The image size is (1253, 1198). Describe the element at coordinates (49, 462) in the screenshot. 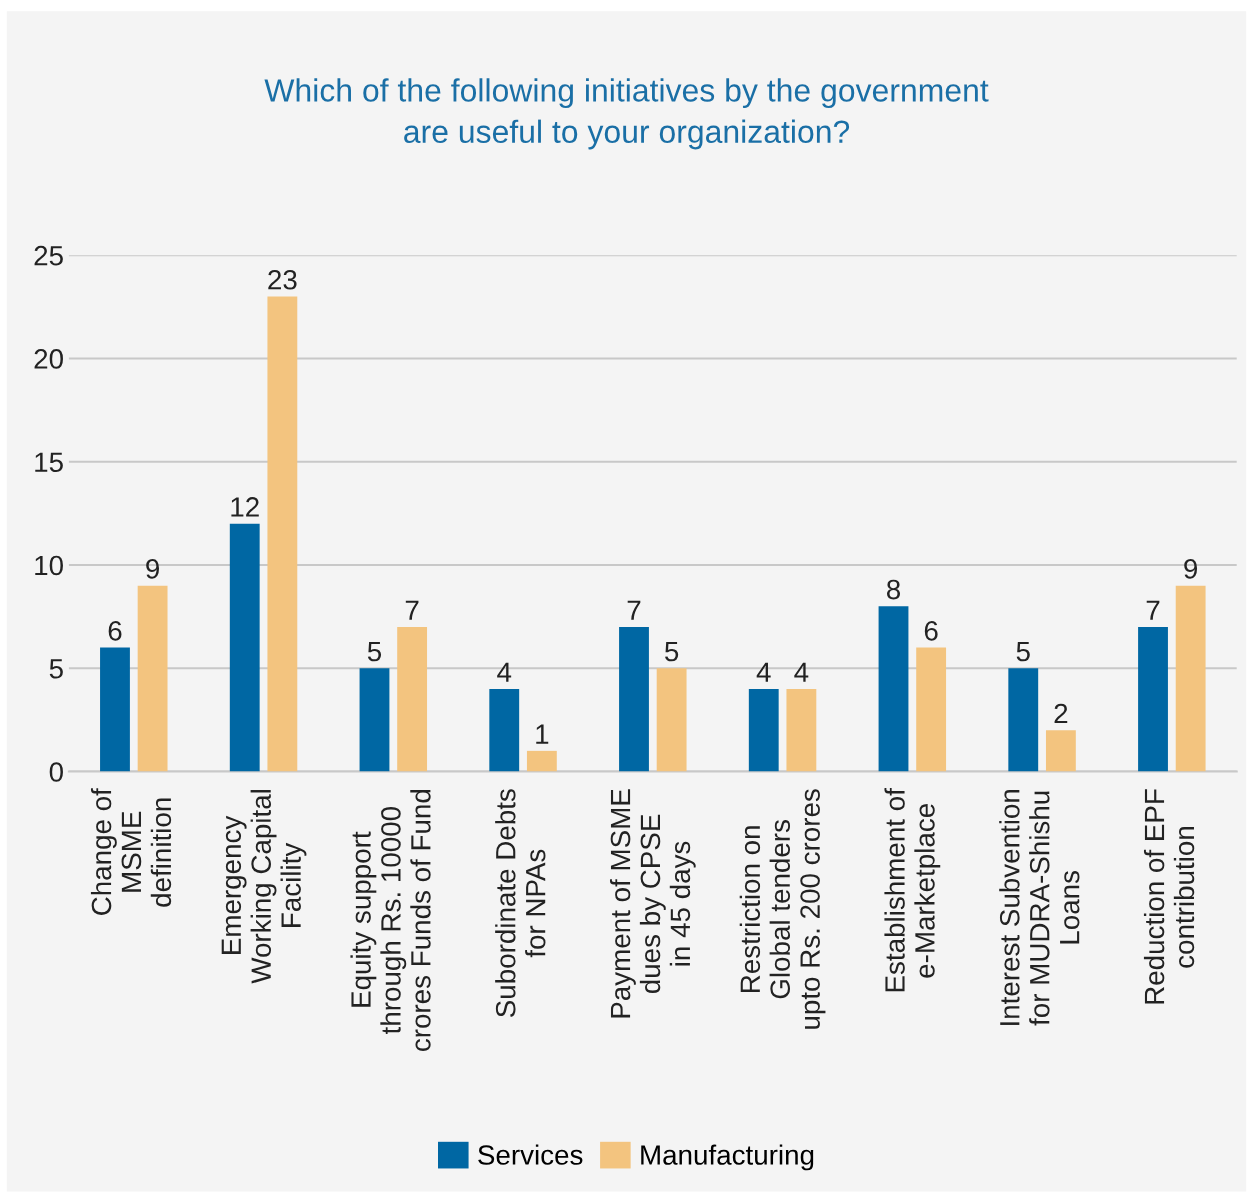

I see `y-tick-label: 15` at that location.